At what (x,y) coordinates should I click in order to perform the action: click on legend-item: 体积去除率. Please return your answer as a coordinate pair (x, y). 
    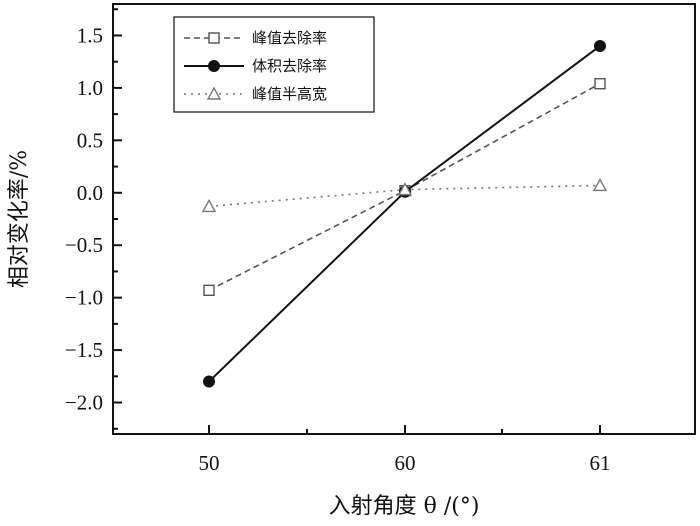
    Looking at the image, I should click on (255, 66).